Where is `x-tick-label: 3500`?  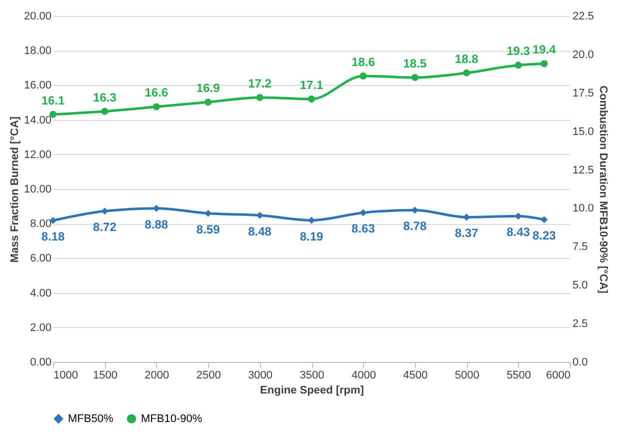
x-tick-label: 3500 is located at coordinates (312, 376).